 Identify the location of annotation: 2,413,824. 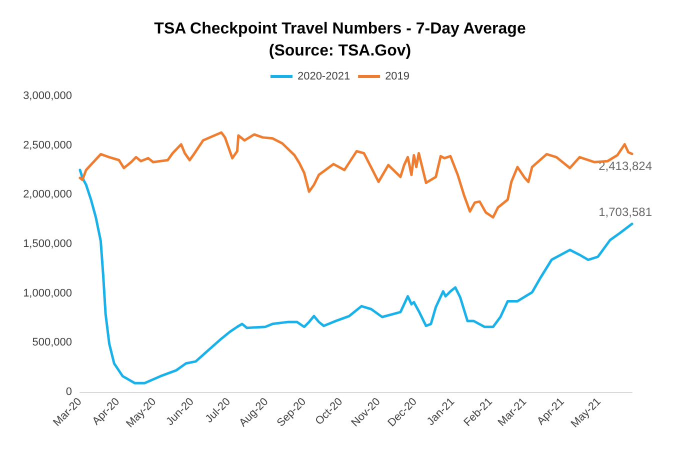
(625, 165).